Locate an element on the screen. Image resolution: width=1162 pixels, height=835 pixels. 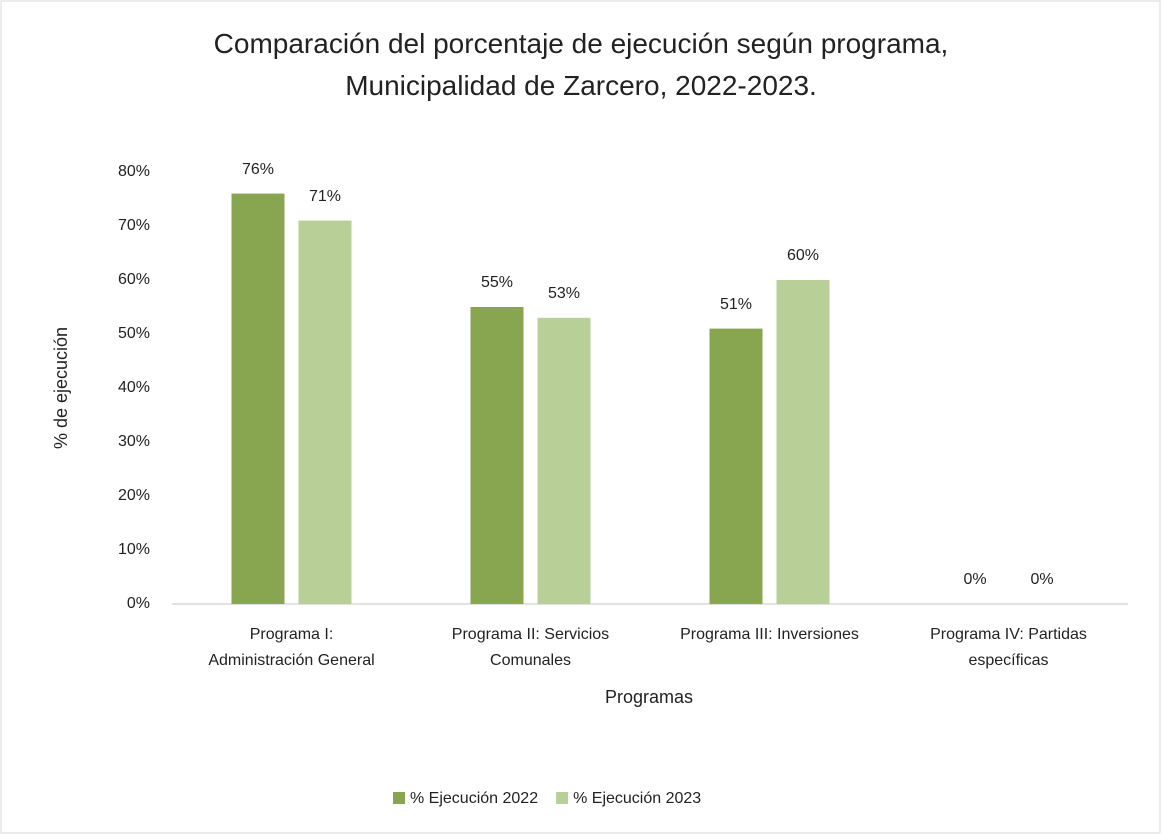
x-tick-label: Programa IV: Partidas específicas is located at coordinates (1008, 647).